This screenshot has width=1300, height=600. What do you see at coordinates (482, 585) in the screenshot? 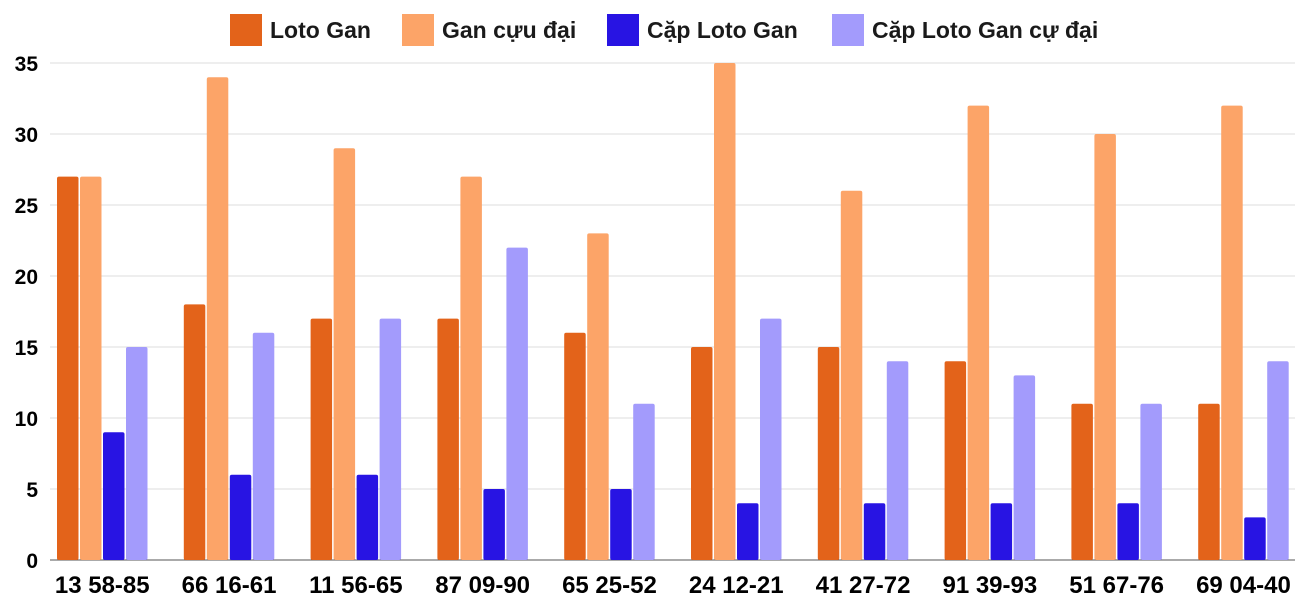
I see `x-tick-label: 87 09-90` at bounding box center [482, 585].